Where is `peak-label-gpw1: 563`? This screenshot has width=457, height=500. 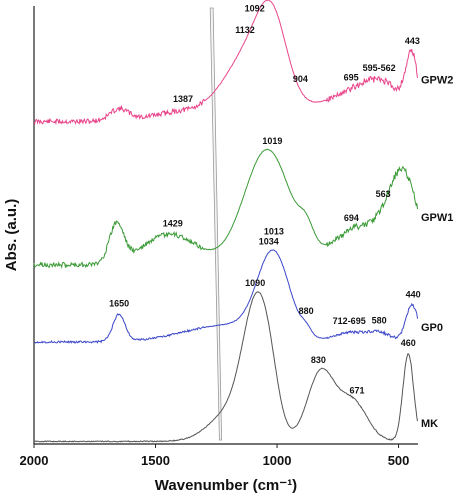 peak-label-gpw1: 563 is located at coordinates (383, 194).